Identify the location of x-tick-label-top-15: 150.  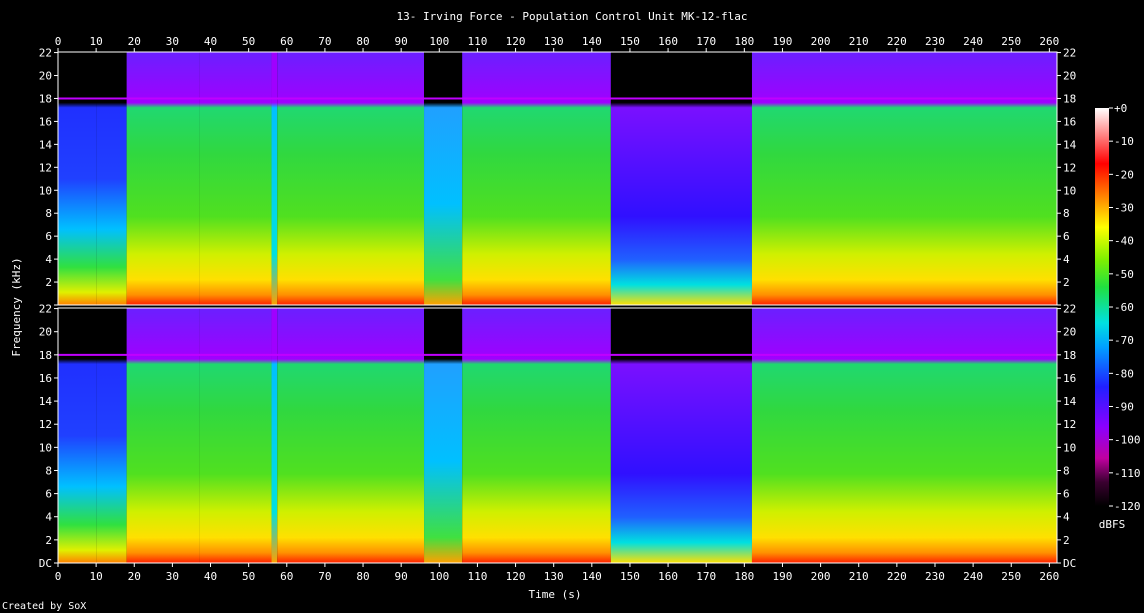
(630, 41).